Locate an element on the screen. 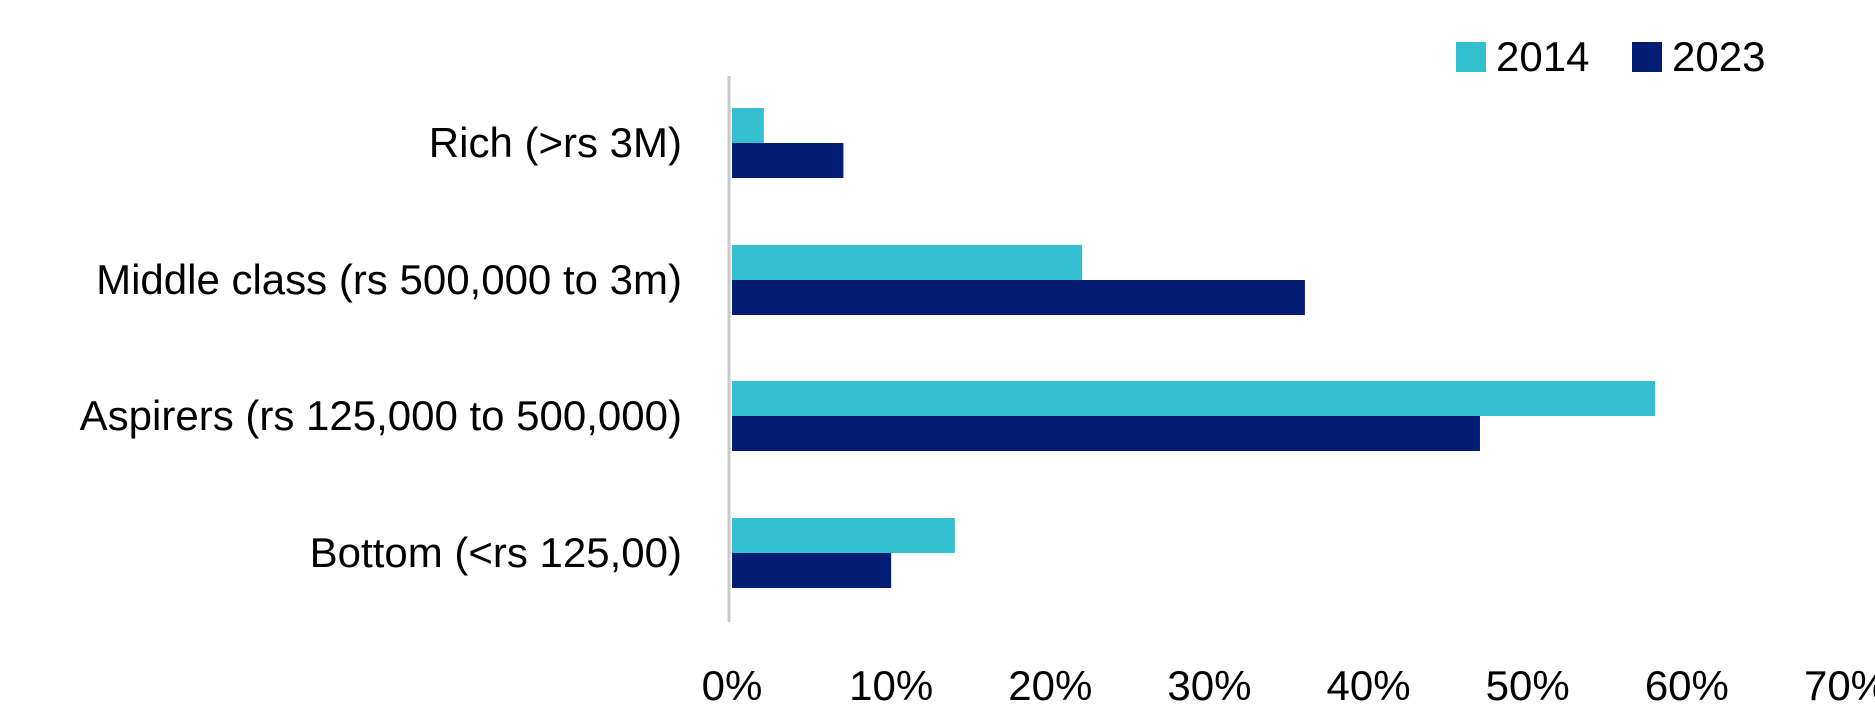 The image size is (1875, 720). legend-label-2014: 2014 is located at coordinates (1542, 56).